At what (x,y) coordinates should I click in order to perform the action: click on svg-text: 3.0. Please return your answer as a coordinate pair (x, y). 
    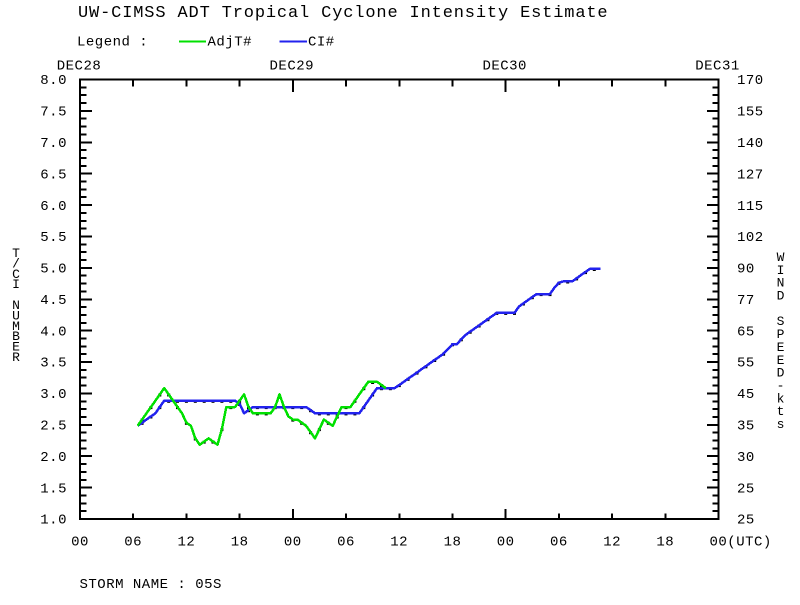
    Looking at the image, I should click on (53, 395).